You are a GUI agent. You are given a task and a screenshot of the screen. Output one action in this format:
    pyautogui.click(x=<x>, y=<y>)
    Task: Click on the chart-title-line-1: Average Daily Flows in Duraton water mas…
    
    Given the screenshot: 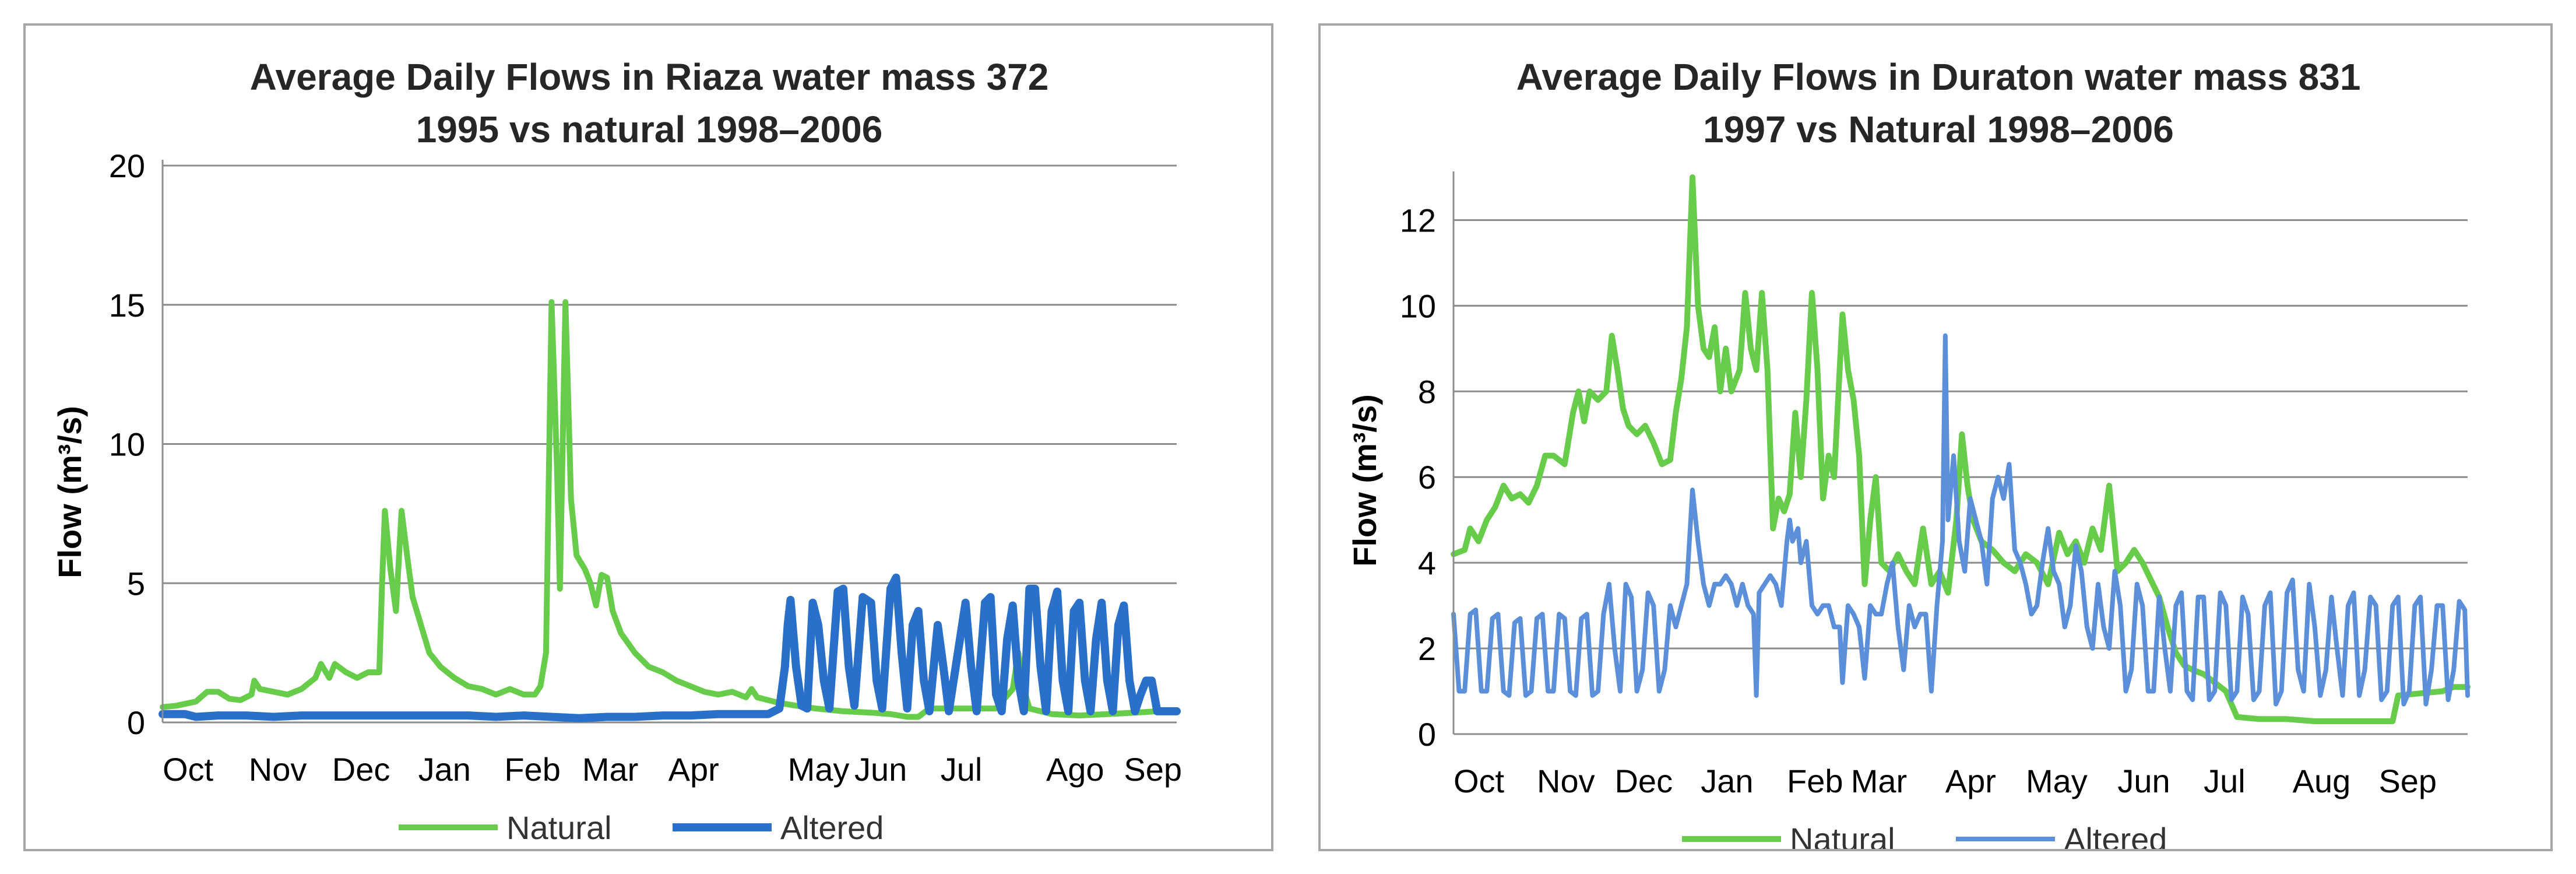 What is the action you would take?
    pyautogui.click(x=1939, y=77)
    